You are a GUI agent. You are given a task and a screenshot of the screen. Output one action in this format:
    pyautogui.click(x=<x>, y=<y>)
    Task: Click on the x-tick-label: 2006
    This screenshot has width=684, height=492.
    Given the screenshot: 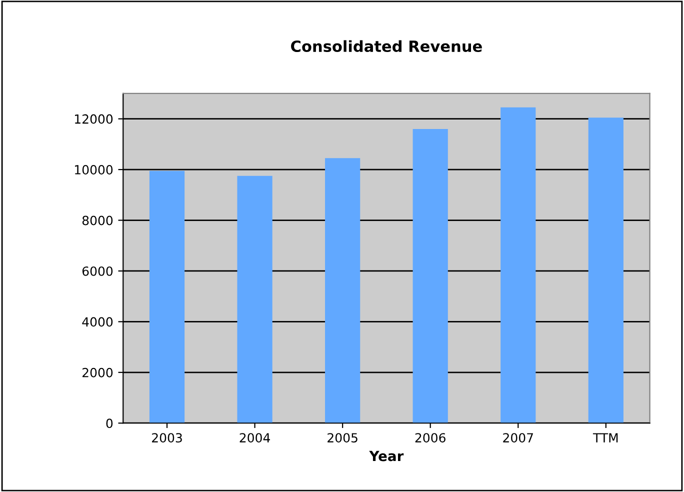 What is the action you would take?
    pyautogui.click(x=430, y=438)
    